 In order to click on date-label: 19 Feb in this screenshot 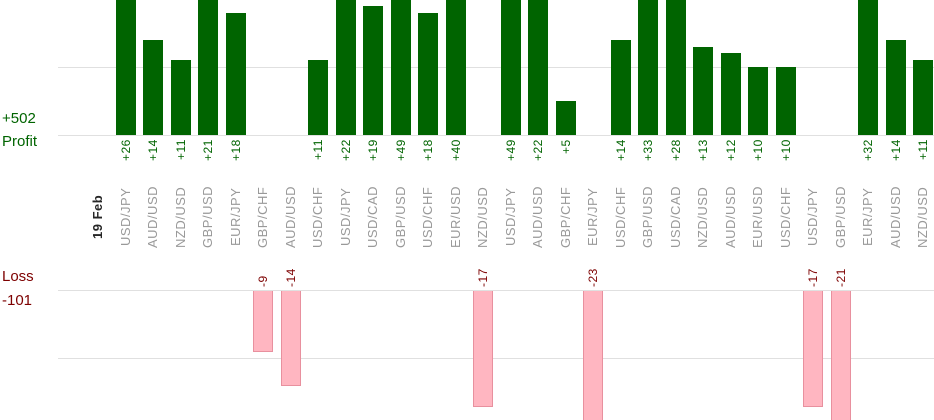, I will do `click(97, 217)`.